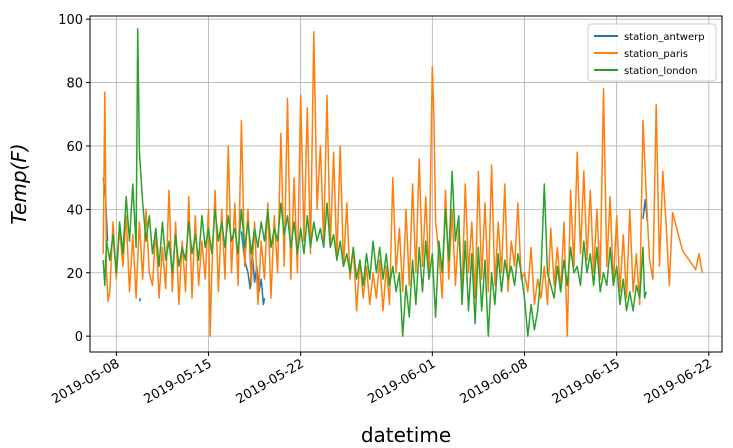 The width and height of the screenshot is (733, 448). What do you see at coordinates (74, 210) in the screenshot?
I see `y-tick-label: 40` at bounding box center [74, 210].